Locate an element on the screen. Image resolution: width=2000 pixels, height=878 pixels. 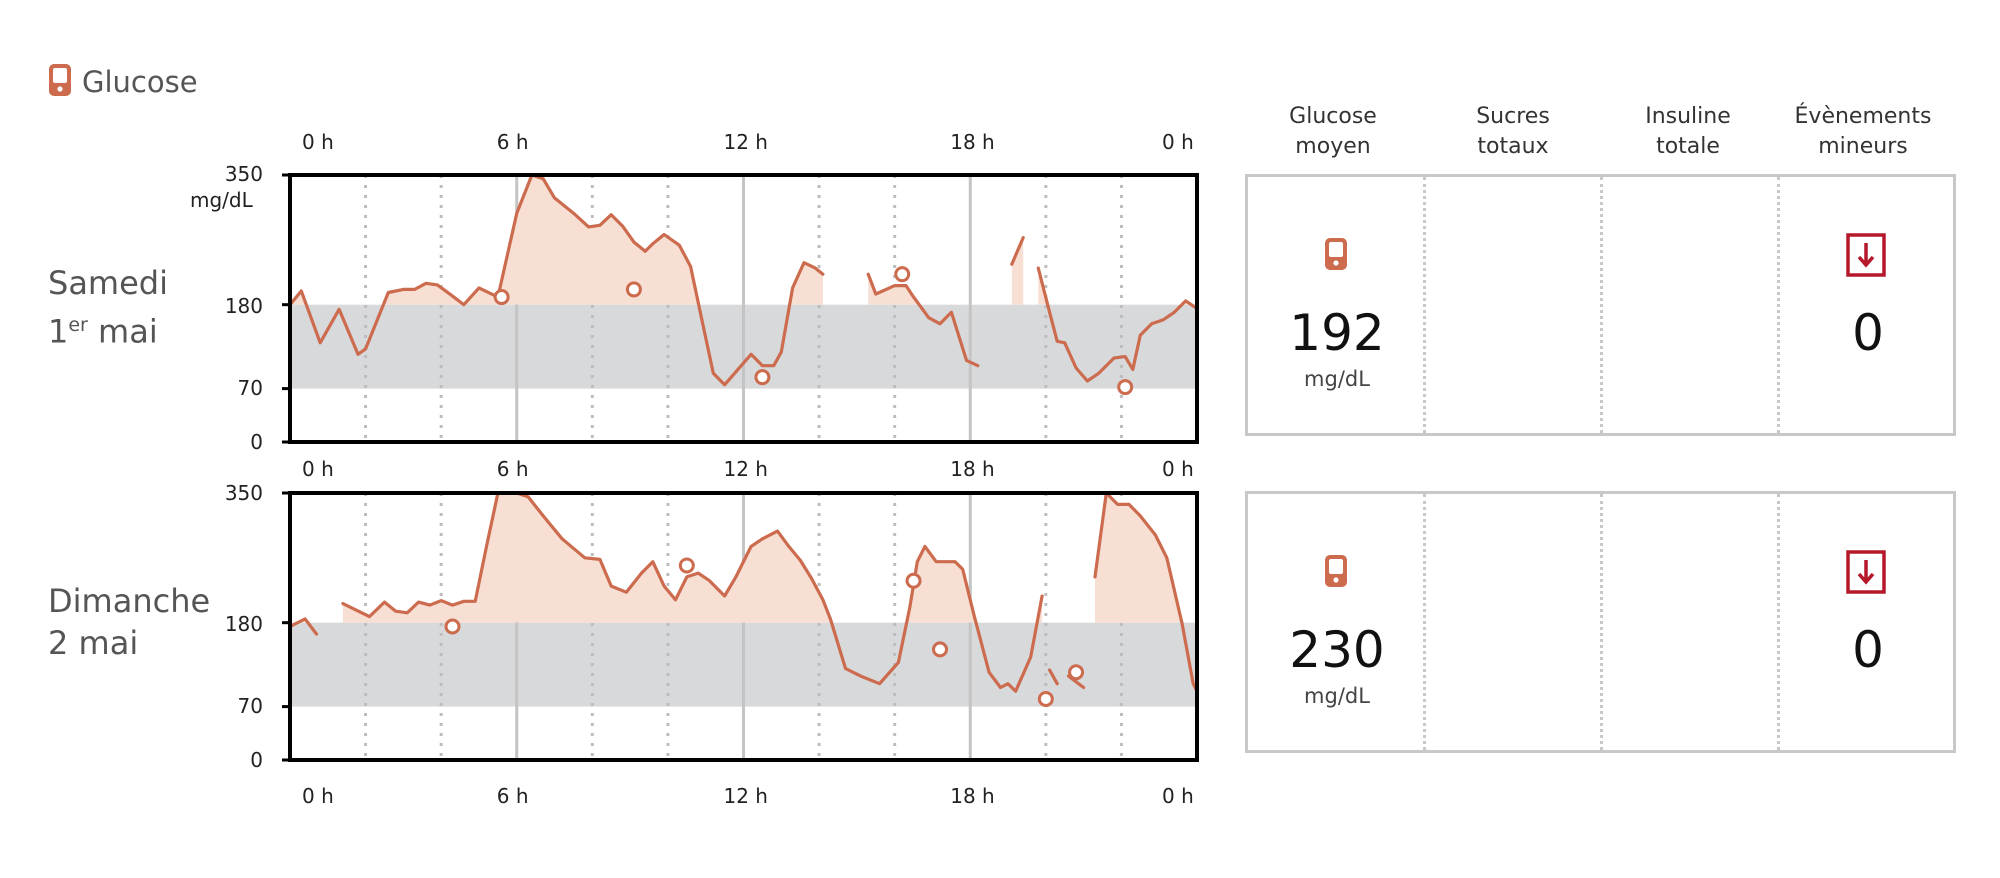
day-label-weekday: Dimanche is located at coordinates (129, 601).